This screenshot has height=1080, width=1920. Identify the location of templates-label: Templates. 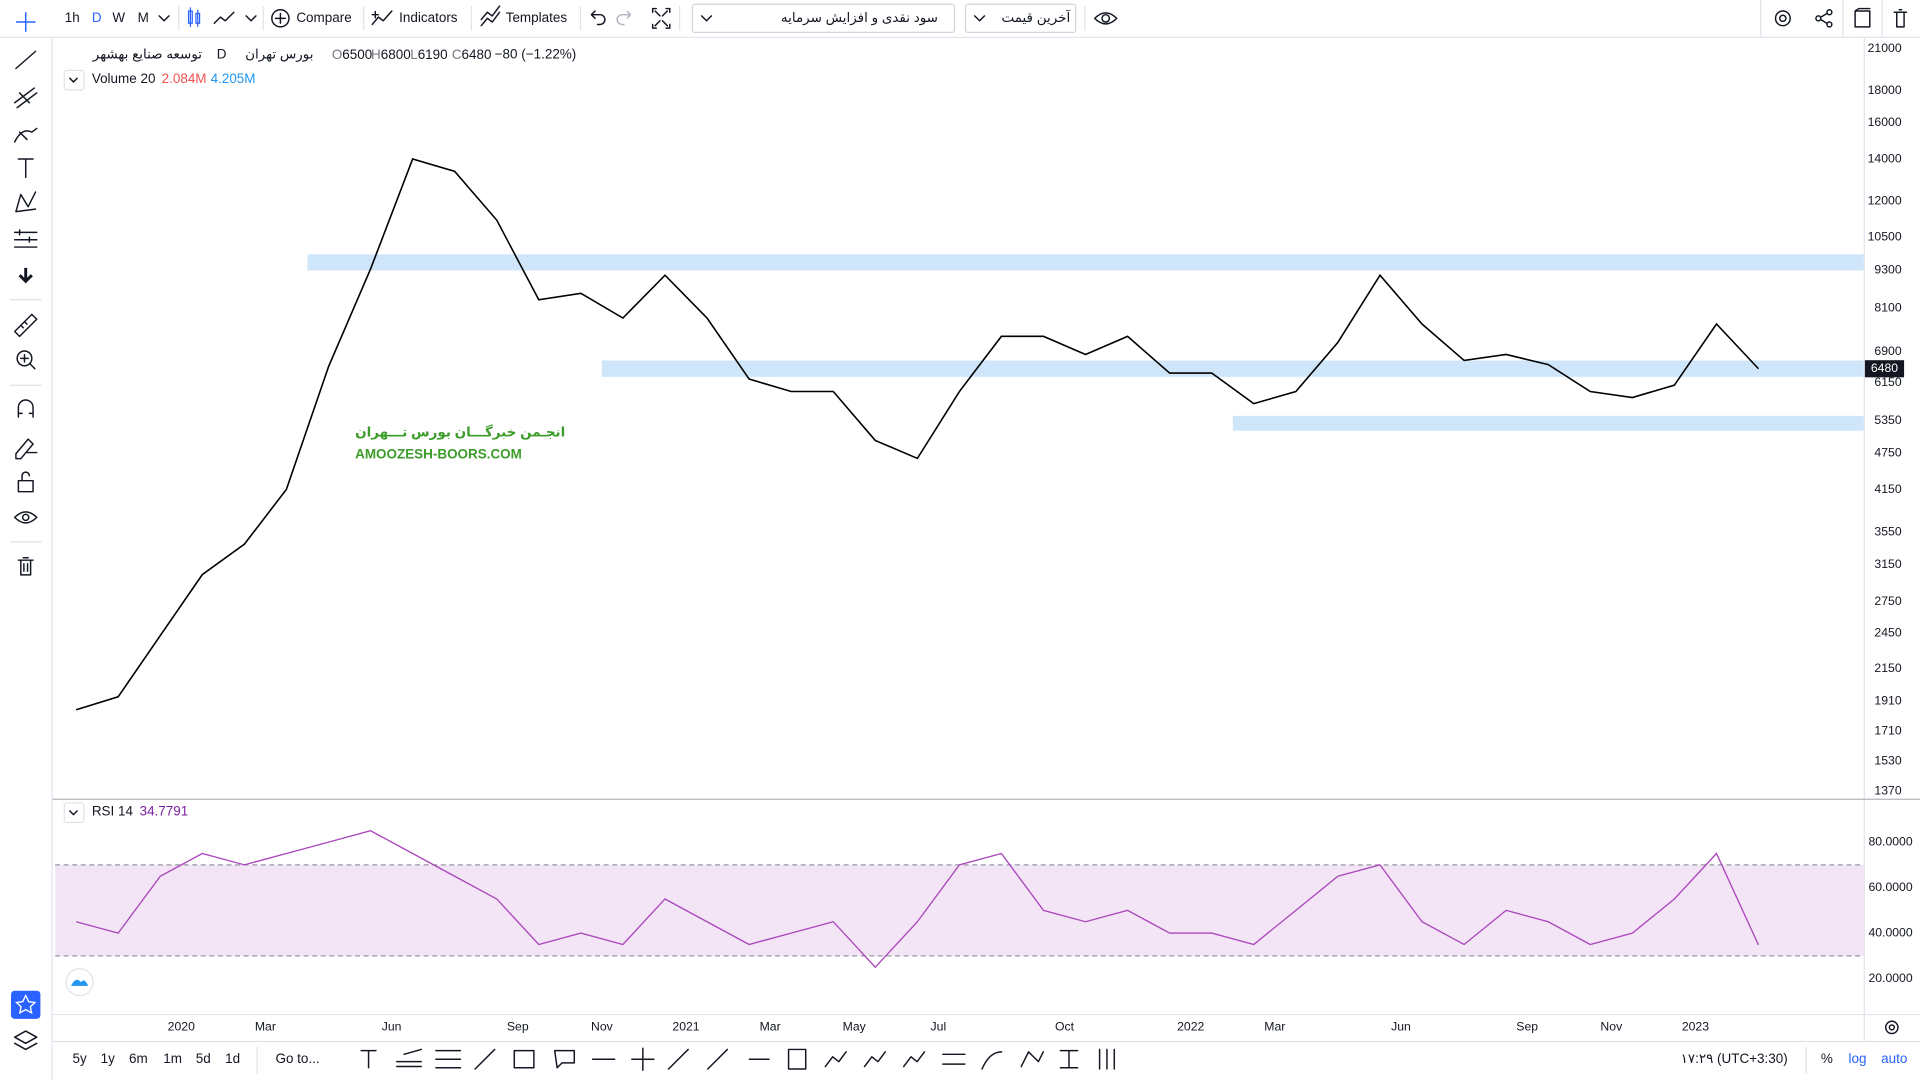
(537, 17).